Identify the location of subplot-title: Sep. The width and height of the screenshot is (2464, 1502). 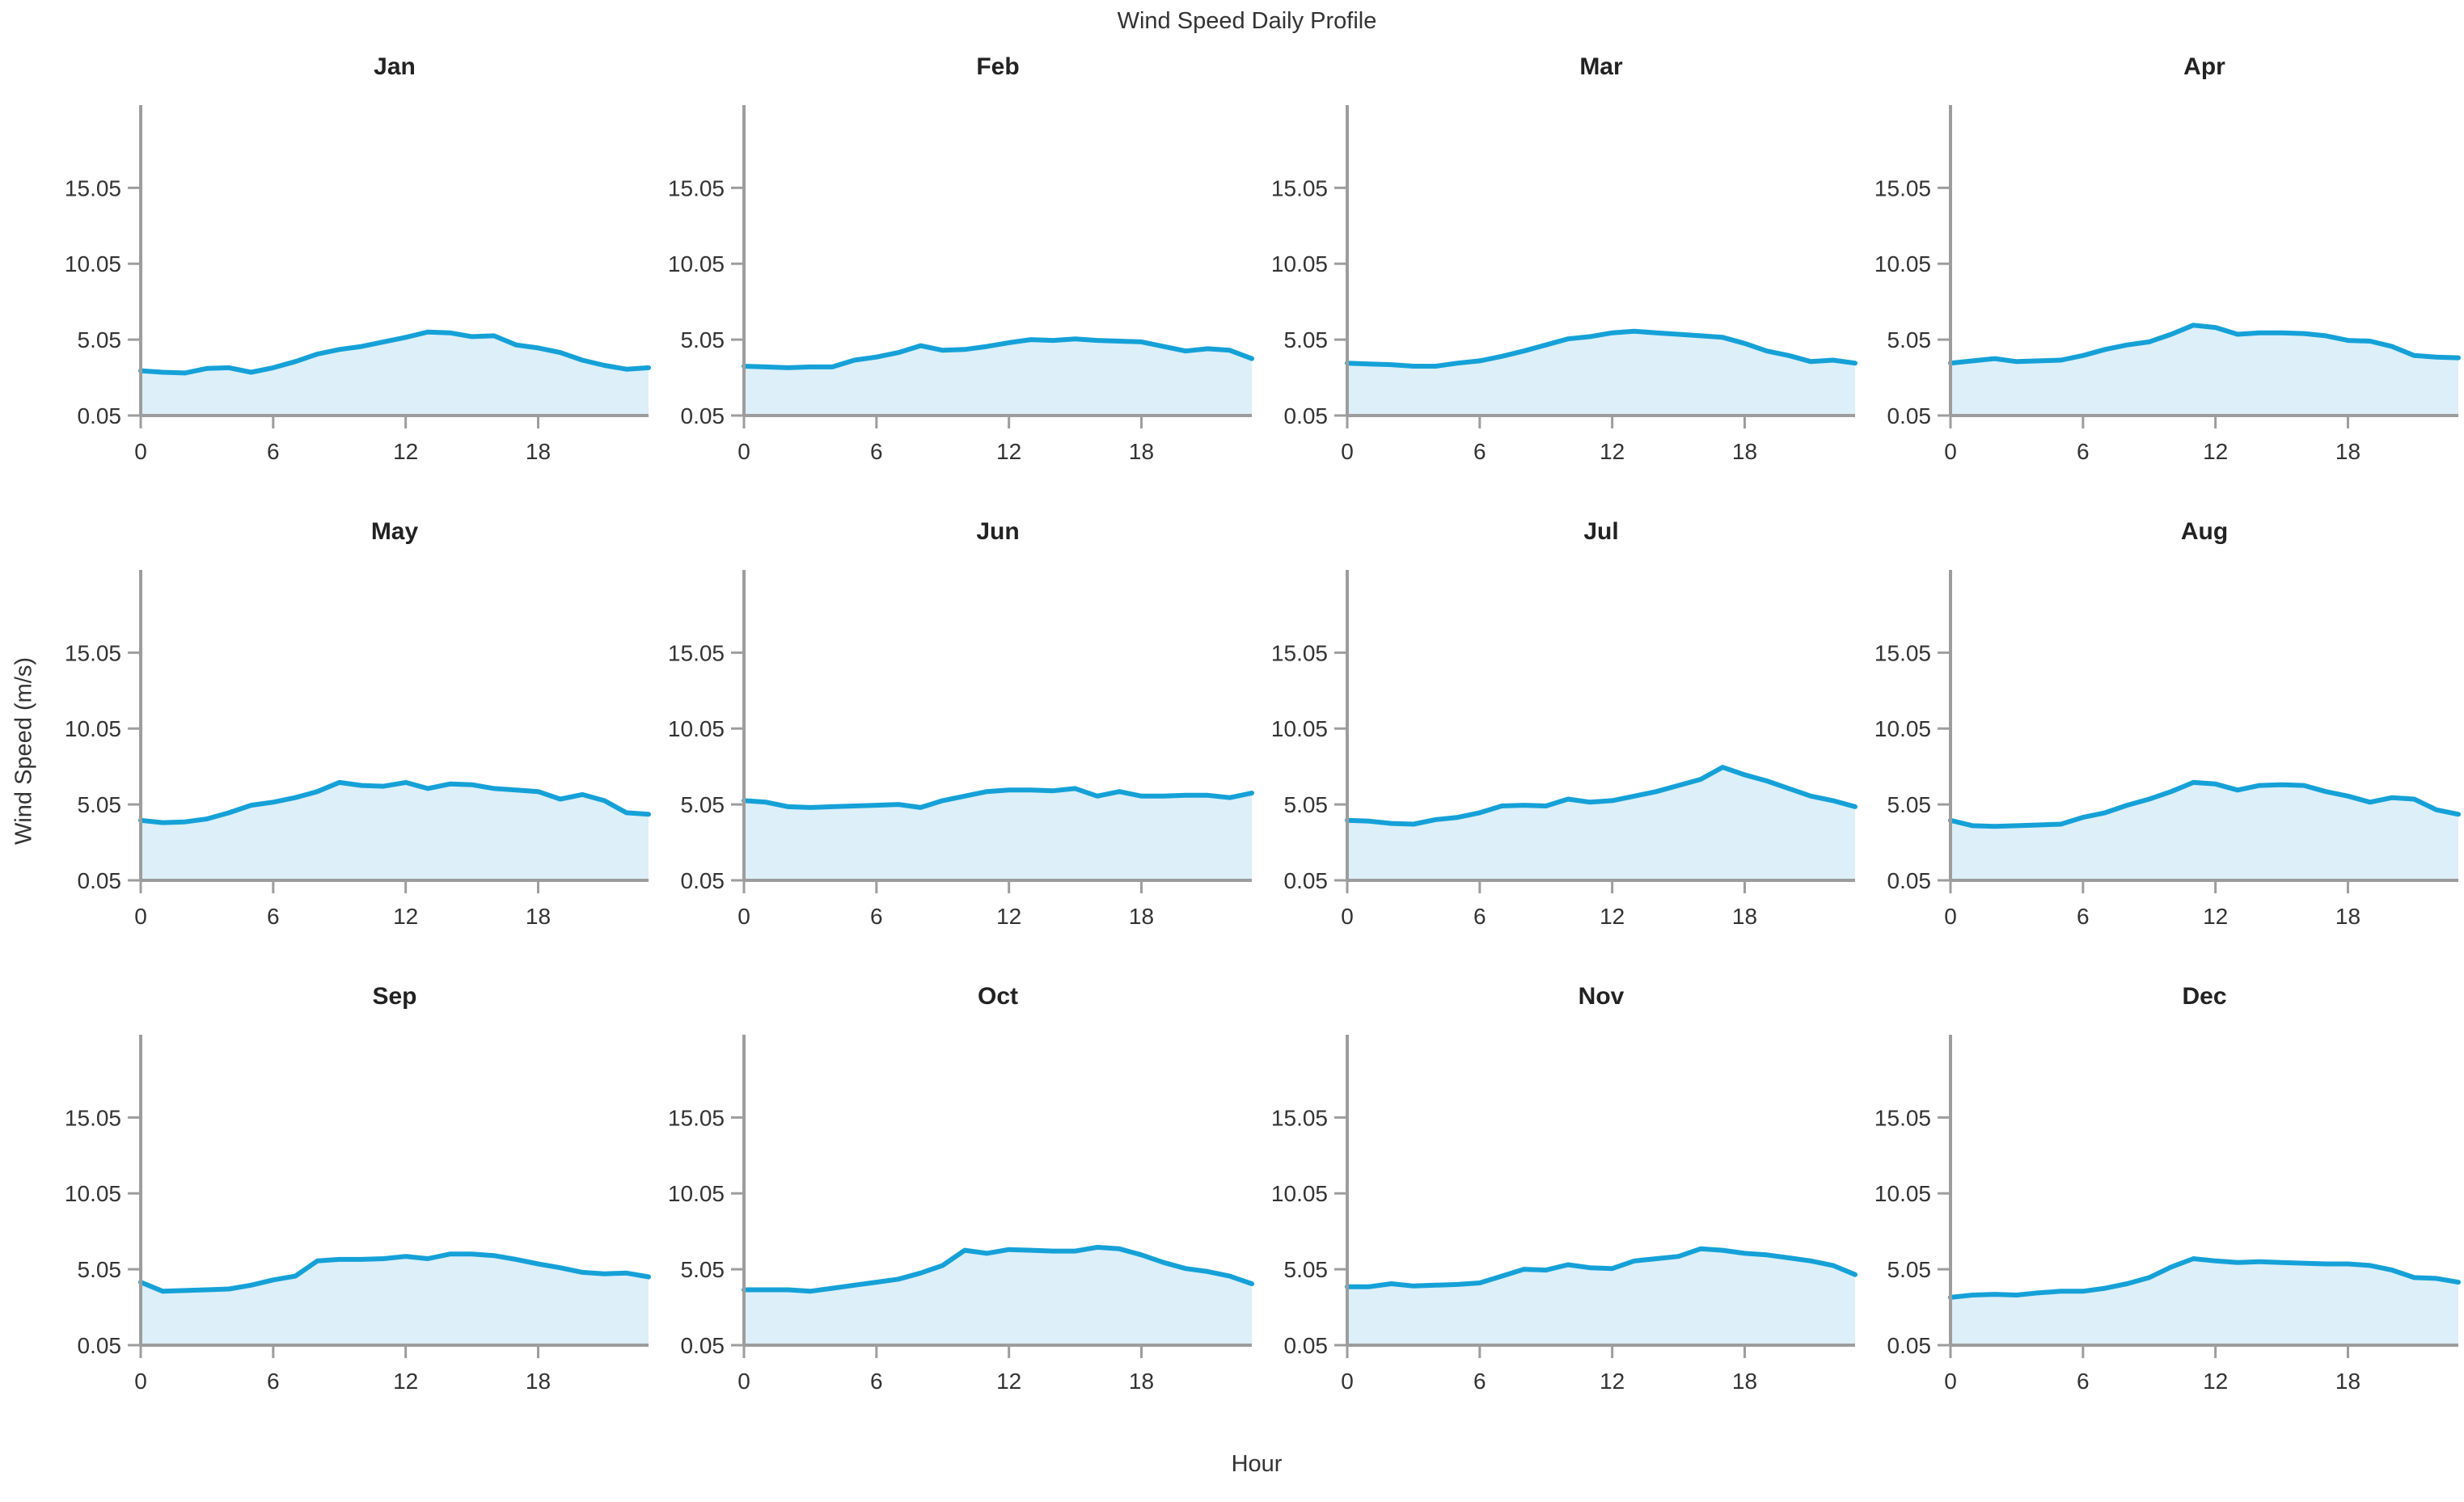
(394, 996).